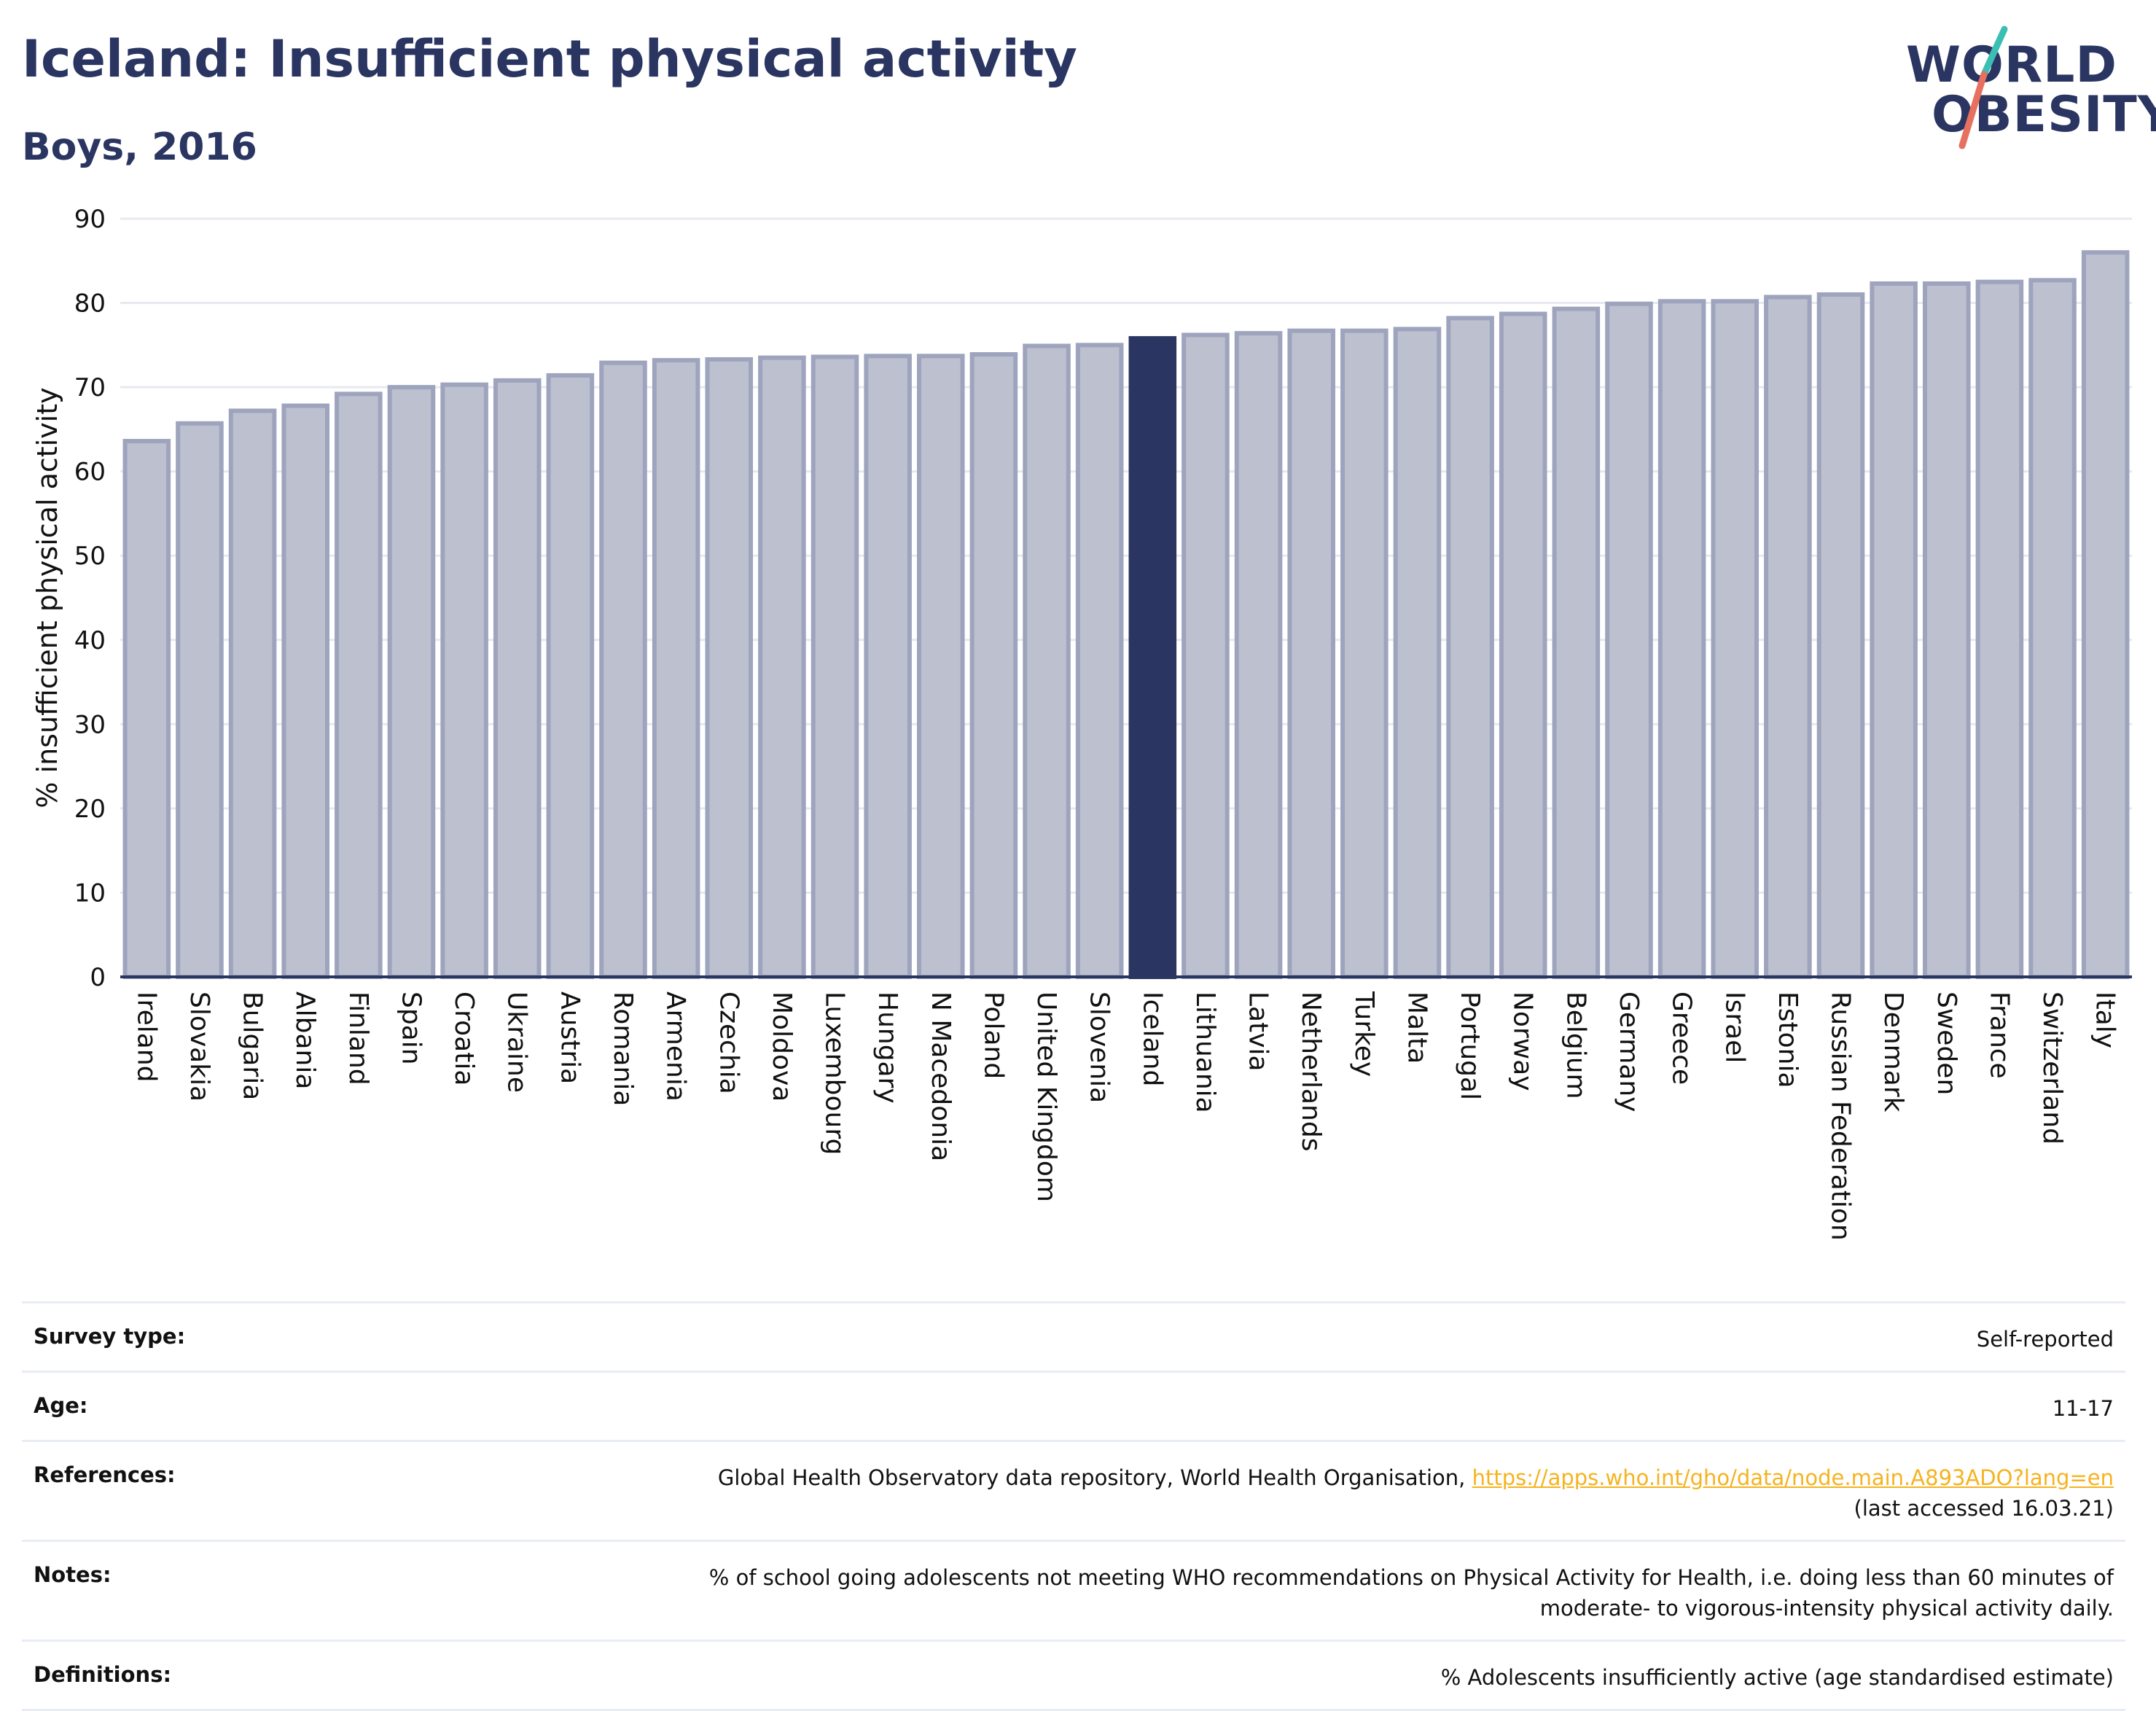  I want to click on bar-spain, so click(412, 682).